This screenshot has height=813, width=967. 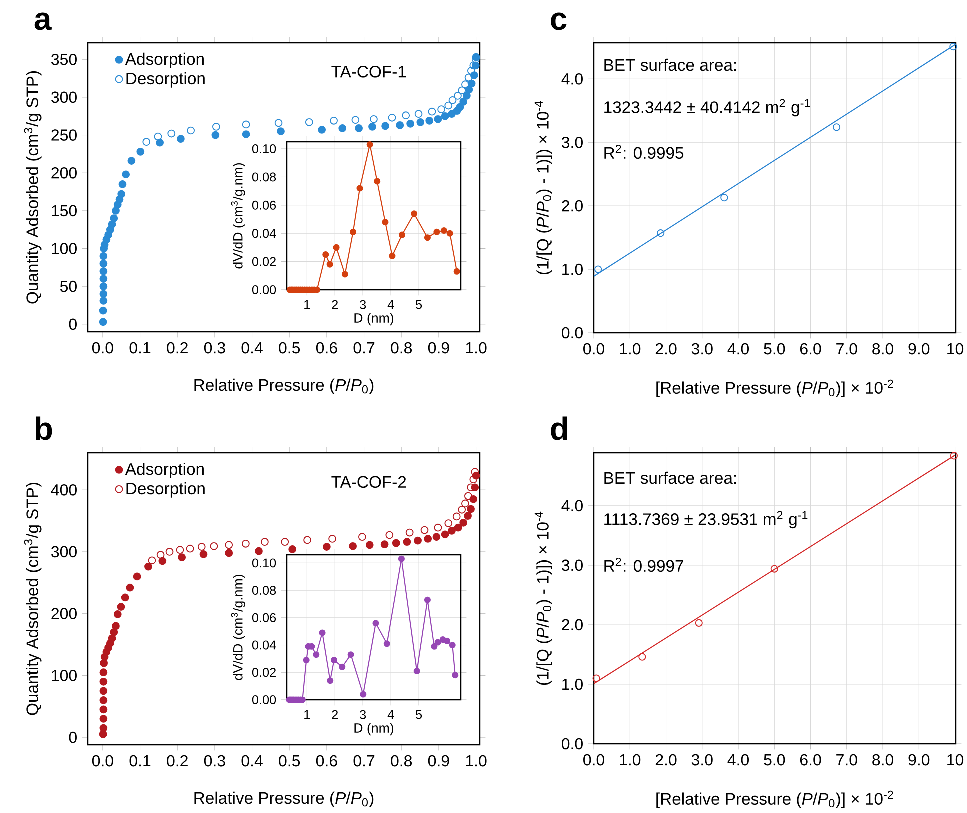 What do you see at coordinates (73, 324) in the screenshot?
I see `y-tick-label: 0` at bounding box center [73, 324].